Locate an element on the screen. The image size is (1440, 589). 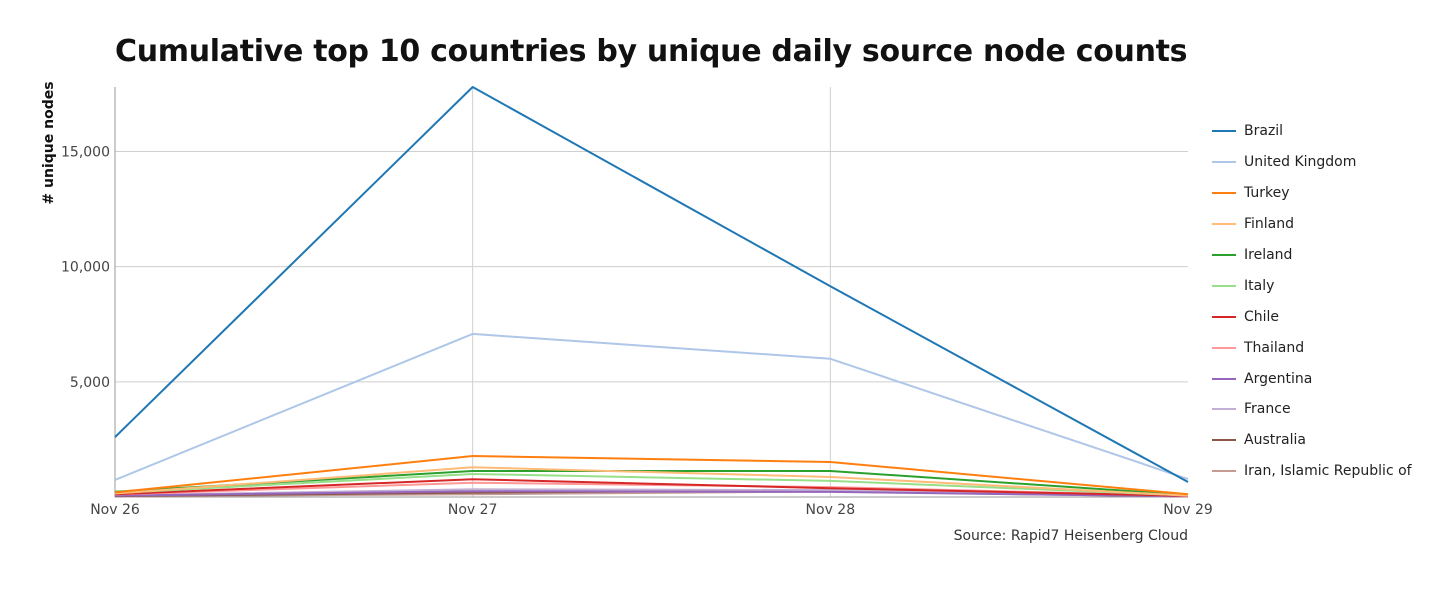
legend-item-thailand: Thailand is located at coordinates (1312, 347).